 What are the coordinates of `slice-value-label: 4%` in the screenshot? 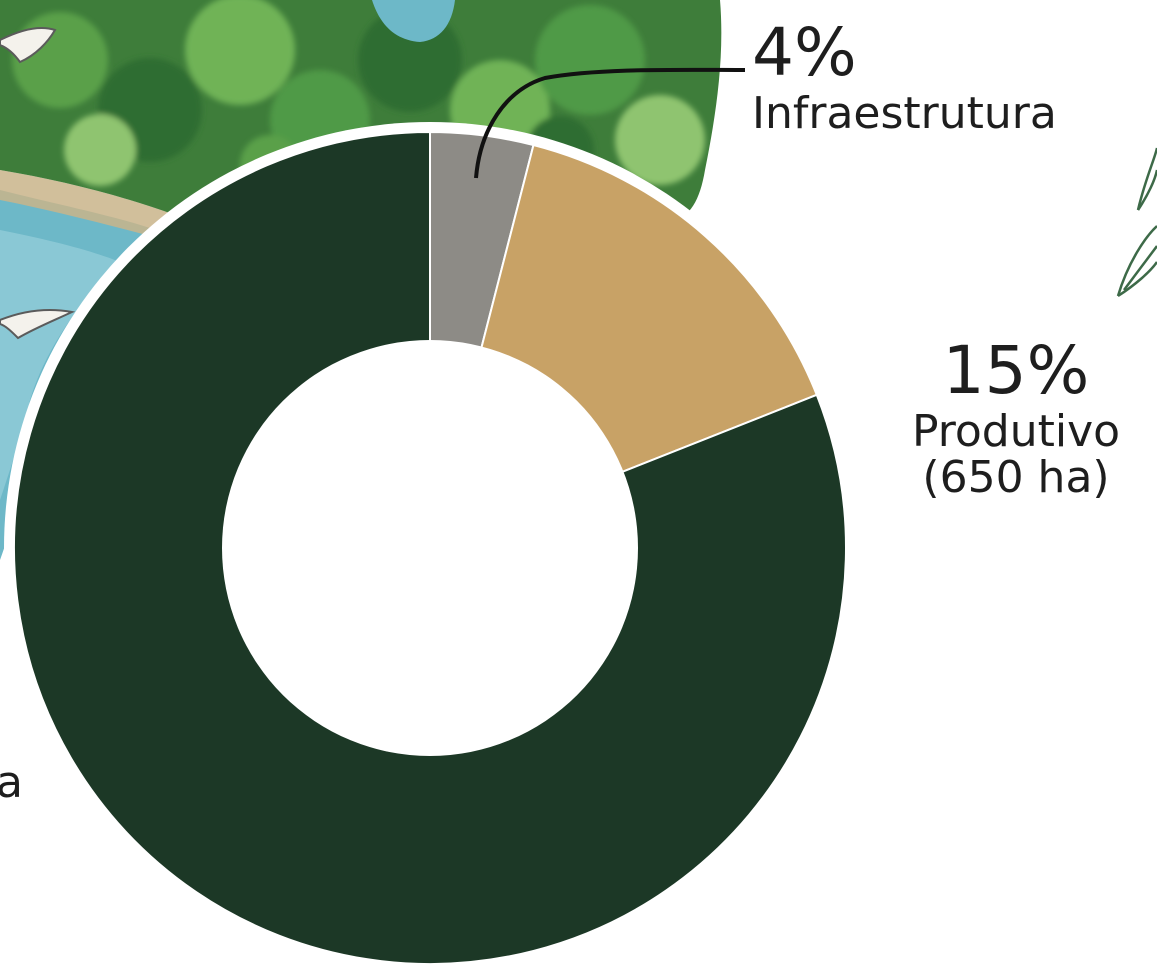 It's located at (804, 52).